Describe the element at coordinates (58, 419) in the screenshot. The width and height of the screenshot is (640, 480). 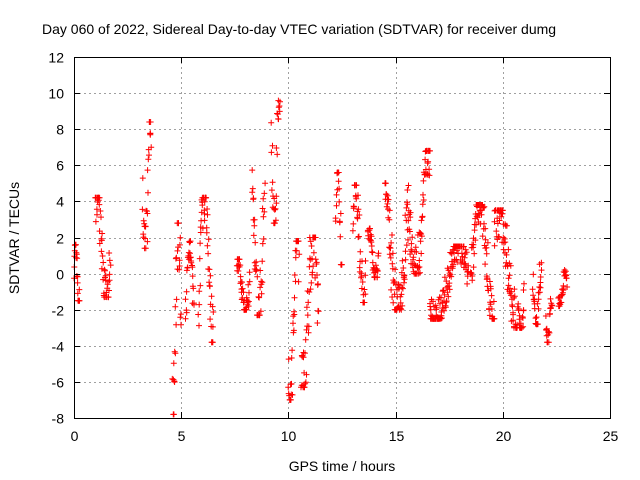
I see `y-tick-label: -8` at that location.